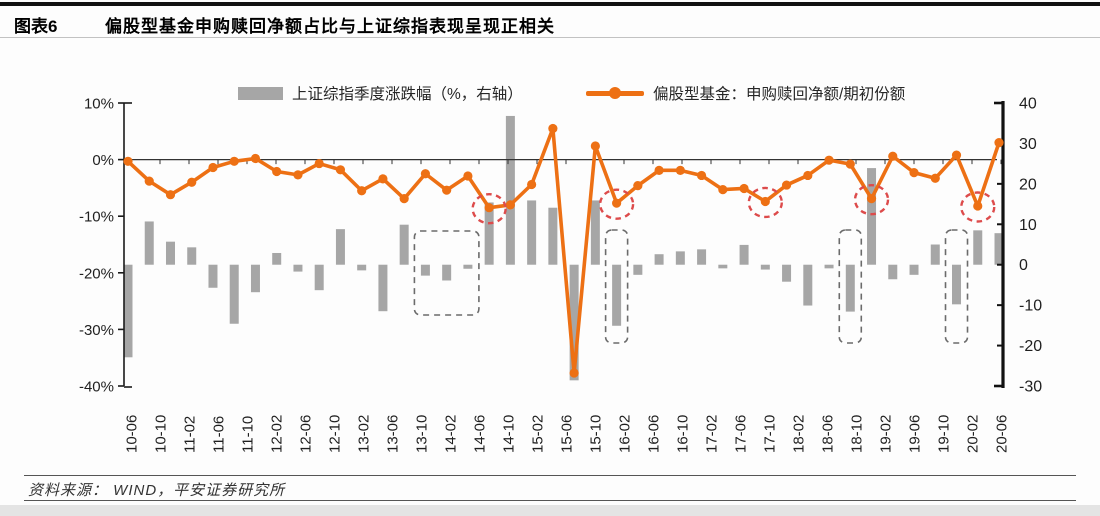 The width and height of the screenshot is (1100, 516). What do you see at coordinates (161, 434) in the screenshot?
I see `x-axis-label: 10-10` at bounding box center [161, 434].